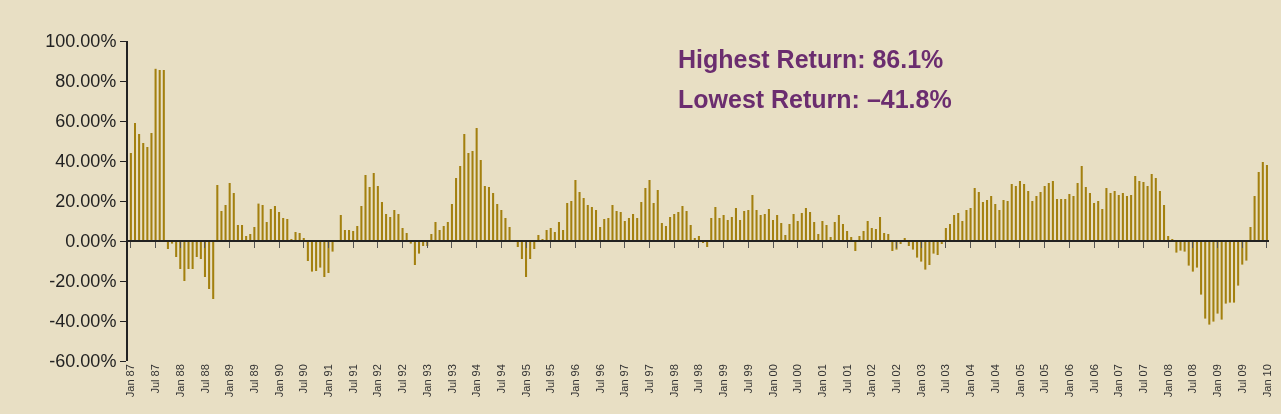 The width and height of the screenshot is (1281, 414). I want to click on x-tick-label: Jan 90, so click(278, 381).